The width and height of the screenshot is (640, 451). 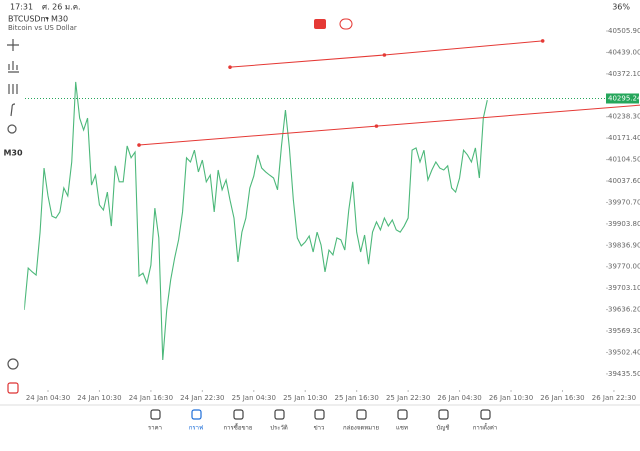 I want to click on x-tick-label: 24 Jan 22:30, so click(x=202, y=398).